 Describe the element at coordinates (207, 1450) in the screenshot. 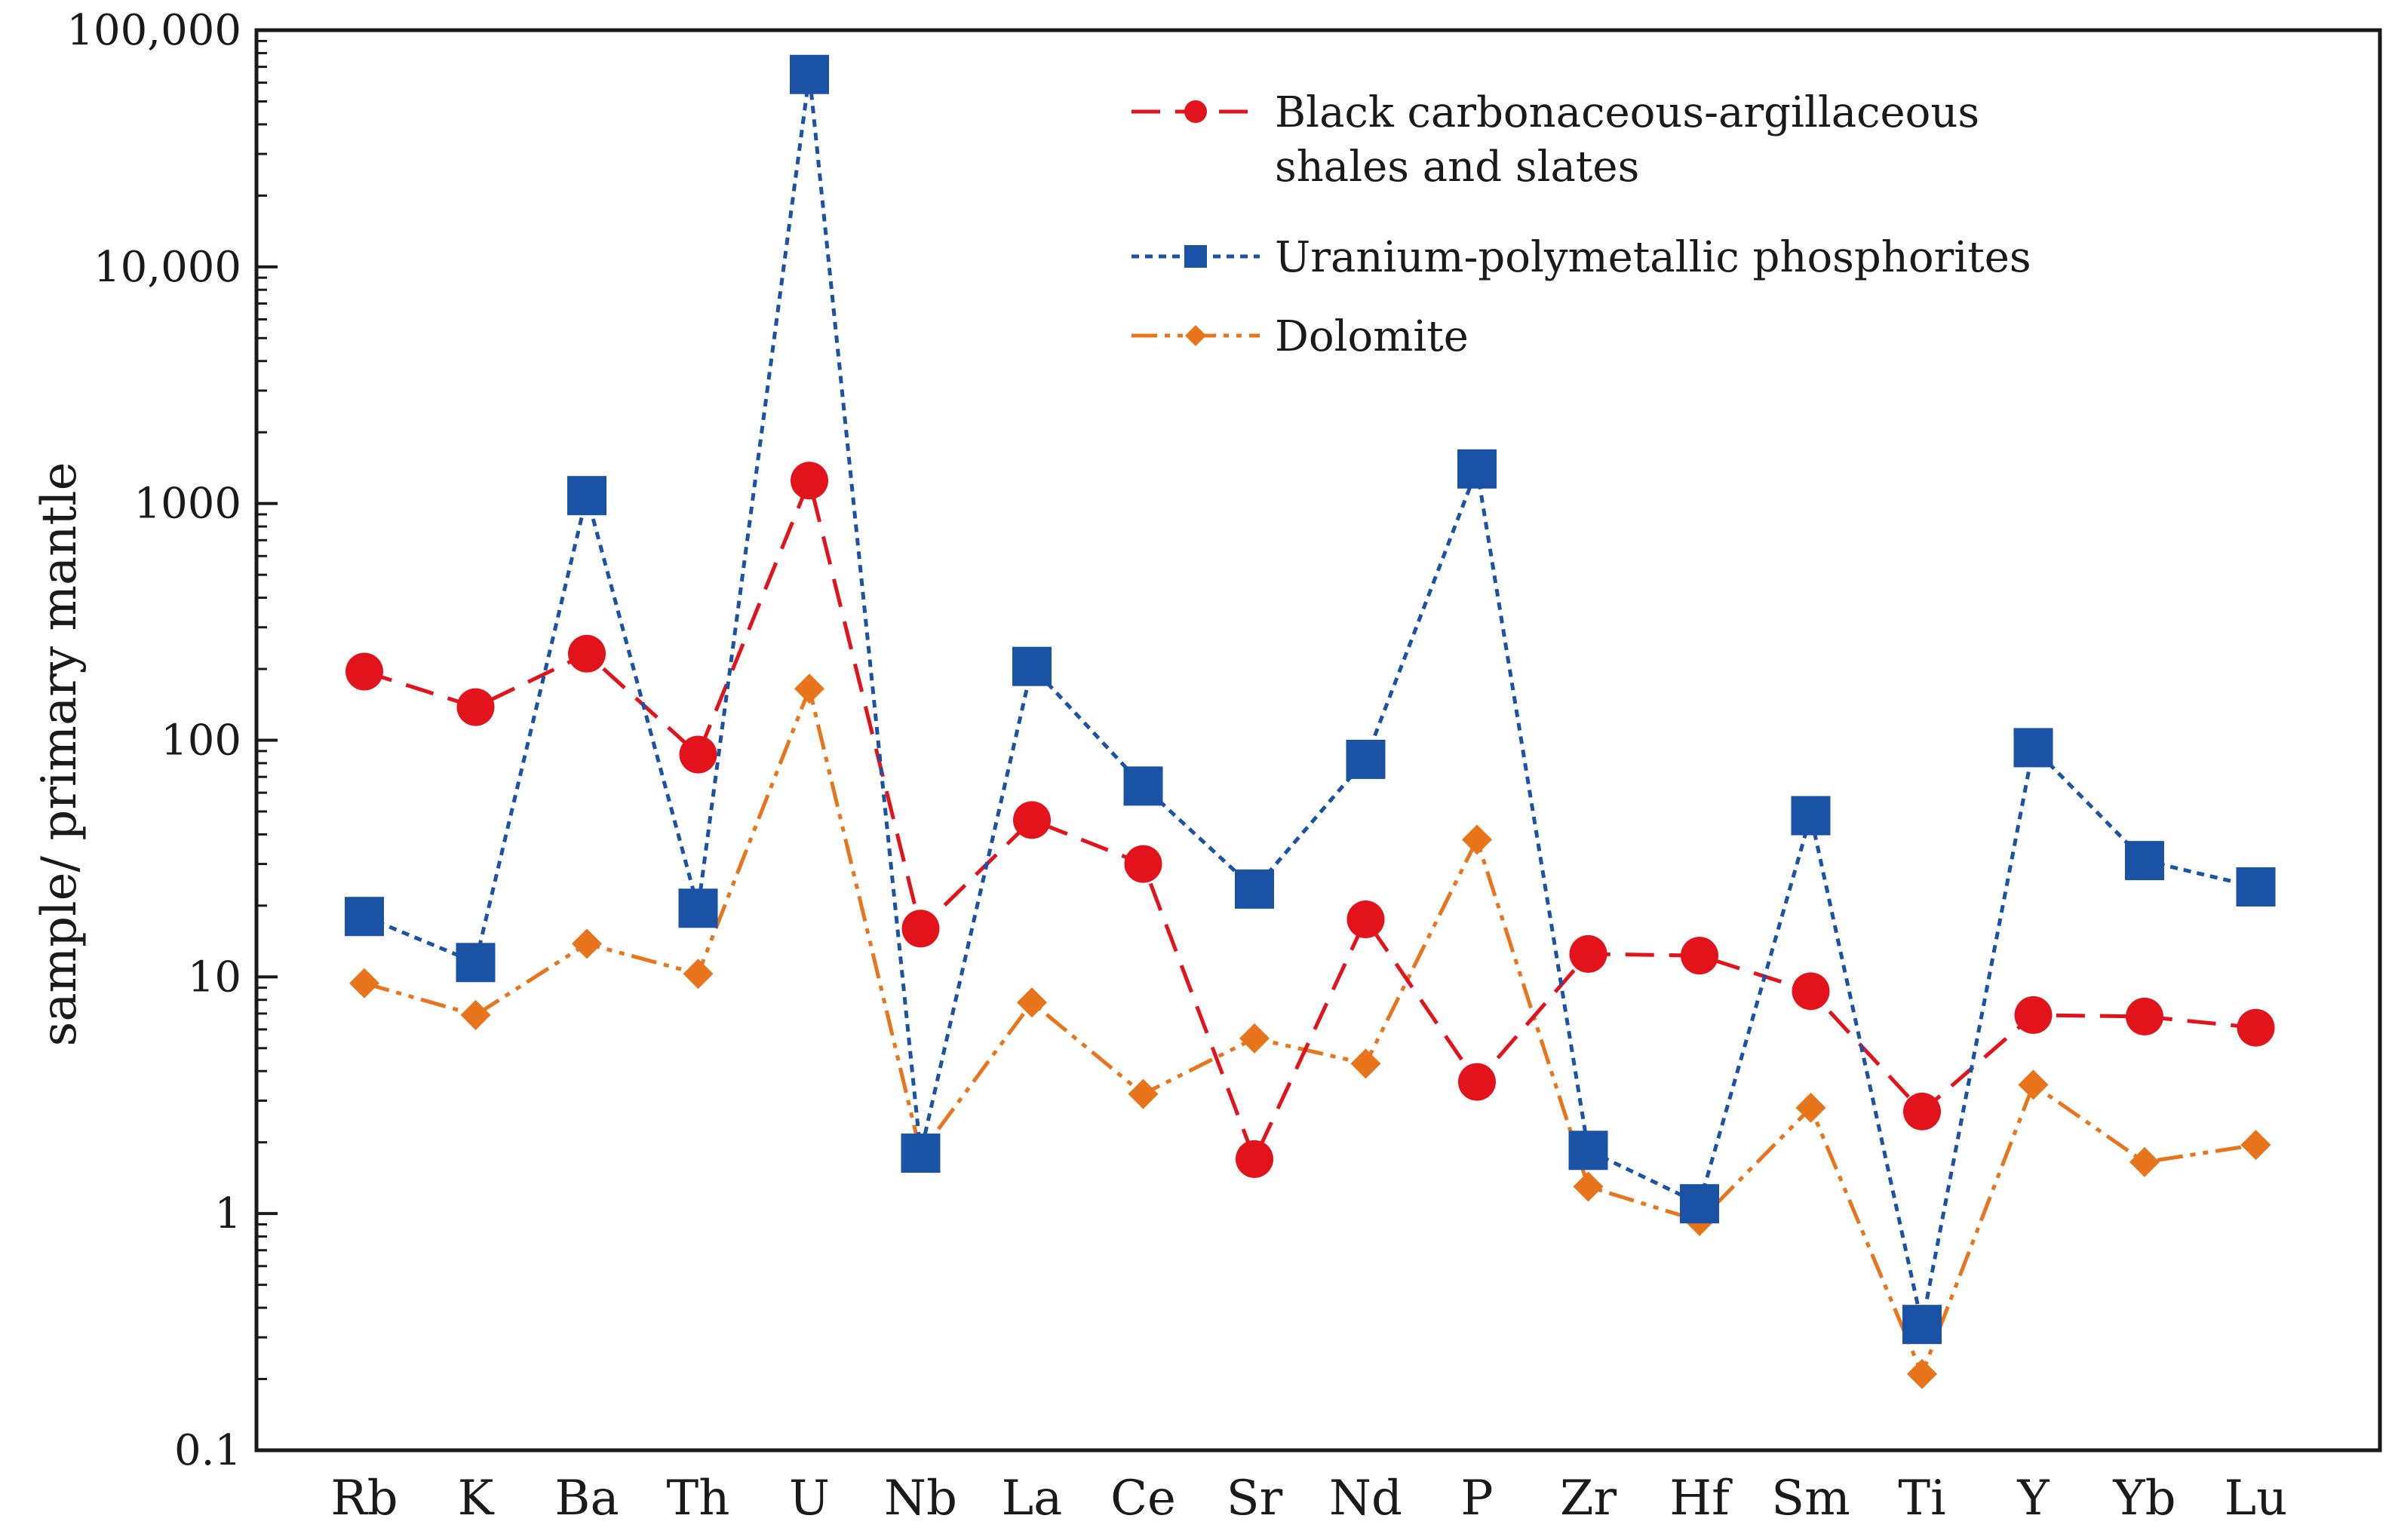

I see `y-tick-label: 0.1` at that location.